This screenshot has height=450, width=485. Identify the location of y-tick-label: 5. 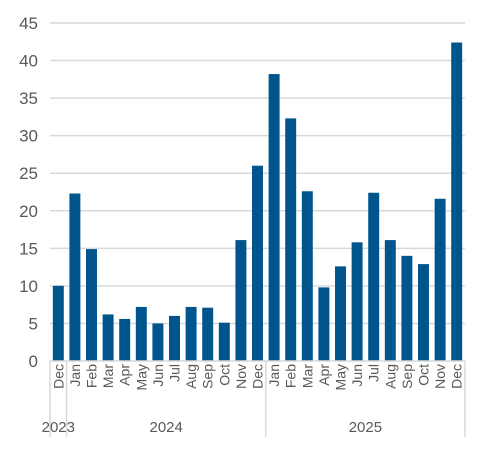
(33, 323).